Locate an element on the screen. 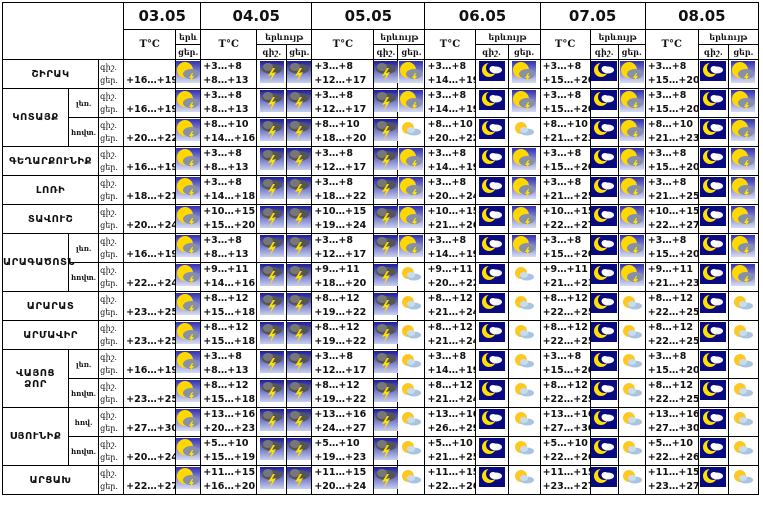  day-temp: +18…+22 is located at coordinates (340, 196).